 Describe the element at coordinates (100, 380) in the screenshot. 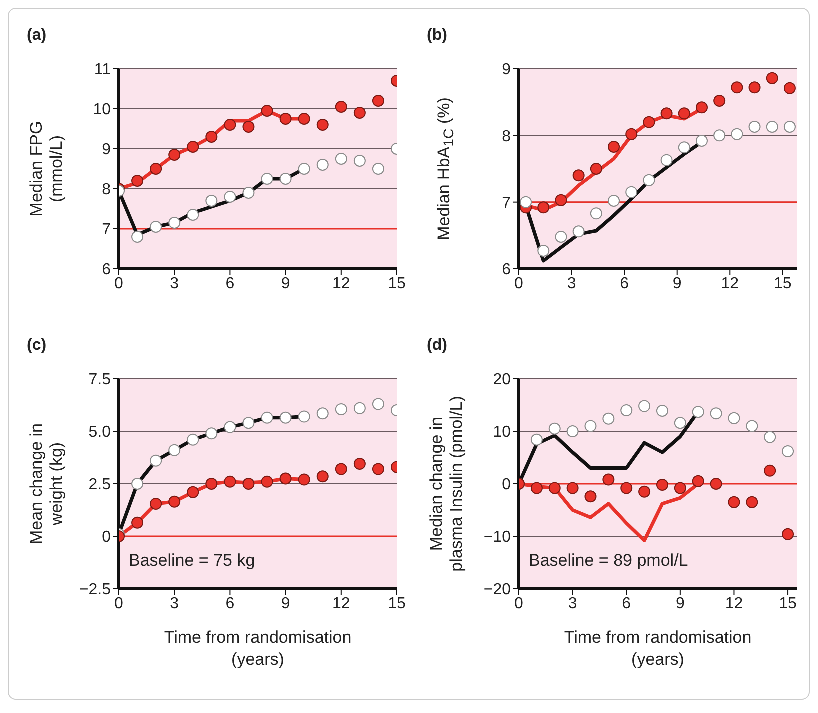

I see `y-tick-label: 7.5` at that location.